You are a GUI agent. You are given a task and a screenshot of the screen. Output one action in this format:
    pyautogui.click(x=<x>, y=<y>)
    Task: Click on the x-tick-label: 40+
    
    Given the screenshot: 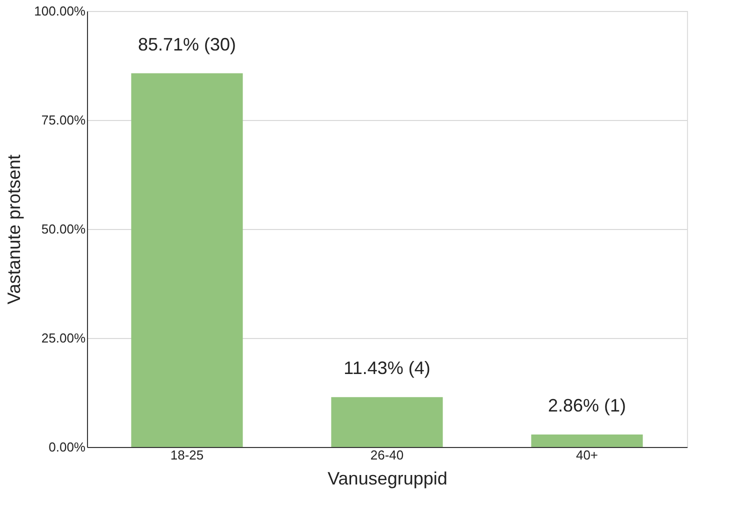 What is the action you would take?
    pyautogui.click(x=587, y=455)
    